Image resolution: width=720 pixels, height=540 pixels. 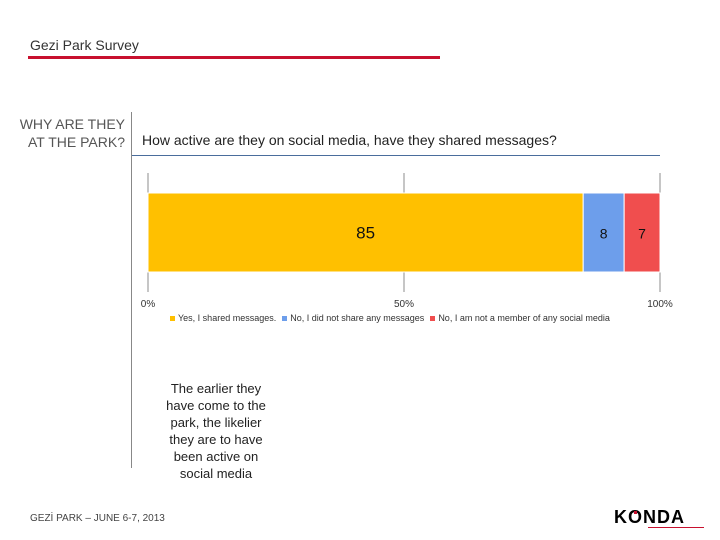 I want to click on data-label-yes: 85, so click(x=365, y=233).